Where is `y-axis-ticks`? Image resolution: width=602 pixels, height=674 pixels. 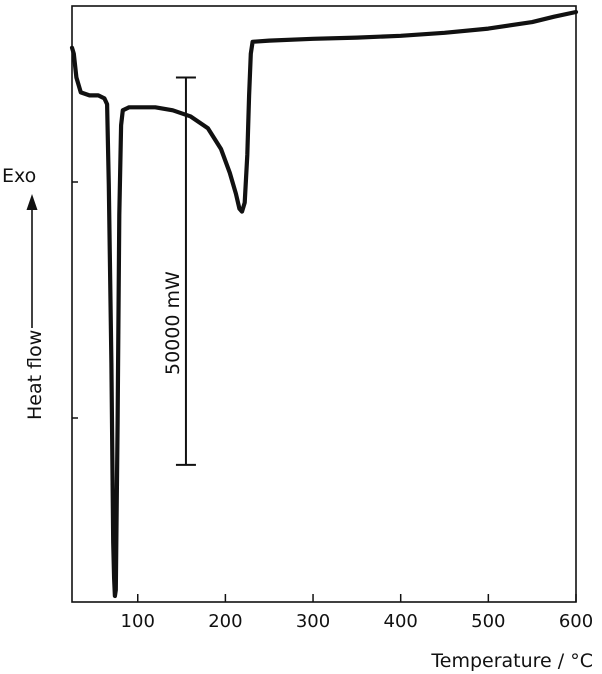
y-axis-ticks is located at coordinates (75, 300).